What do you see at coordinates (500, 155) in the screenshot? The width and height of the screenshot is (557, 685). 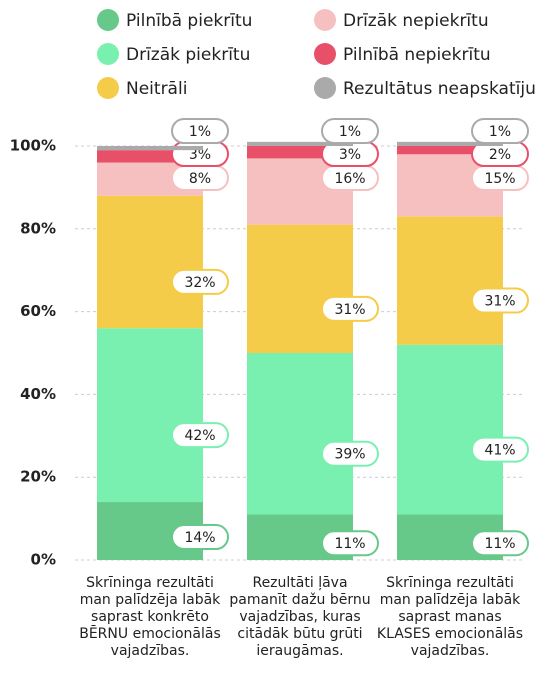 I see `data-label: 2%` at bounding box center [500, 155].